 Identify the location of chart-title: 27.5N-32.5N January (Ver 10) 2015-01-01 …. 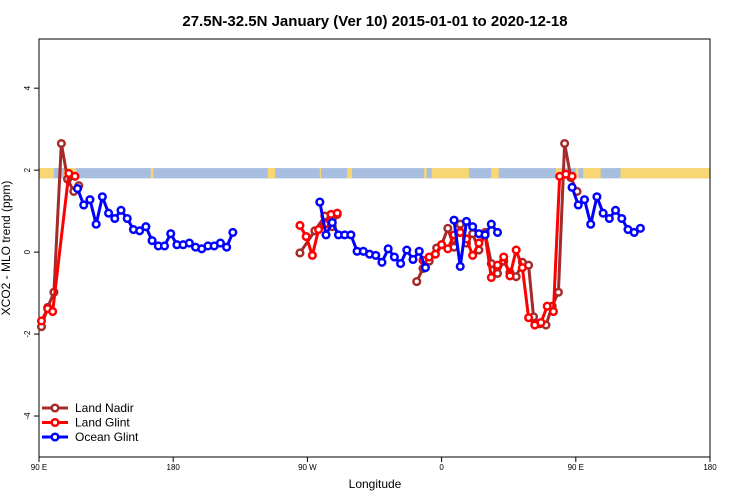
(374, 21).